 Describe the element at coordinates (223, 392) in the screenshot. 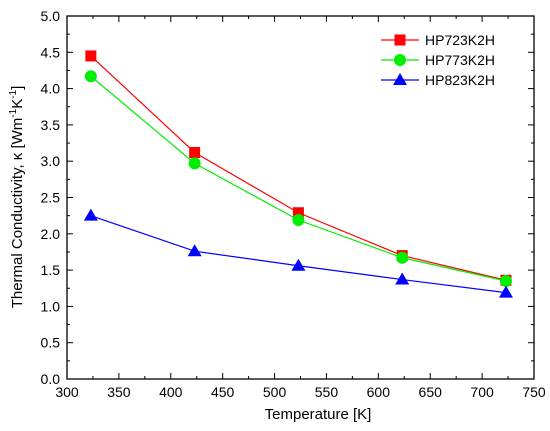

I see `x-tick-label: 450` at that location.